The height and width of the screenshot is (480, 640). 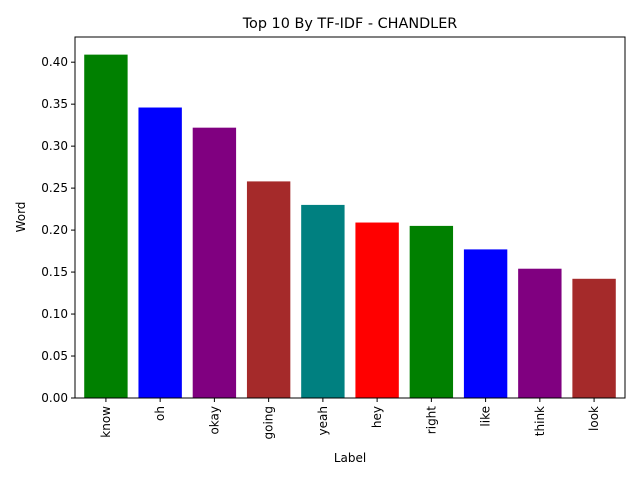 What do you see at coordinates (485, 323) in the screenshot?
I see `bar-like` at bounding box center [485, 323].